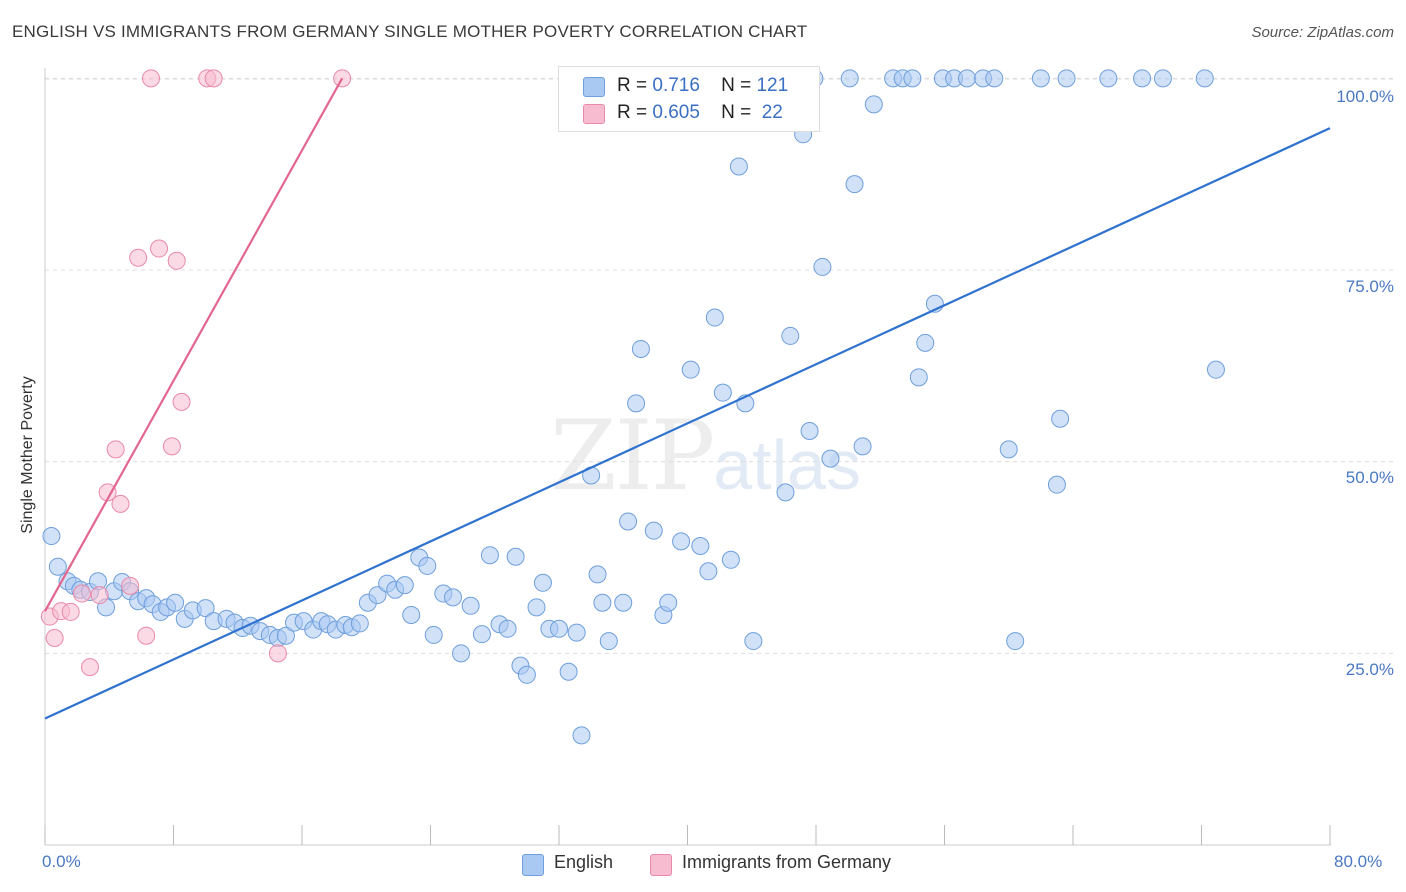  Describe the element at coordinates (632, 456) in the screenshot. I see `watermark-zip: ZIP` at that location.